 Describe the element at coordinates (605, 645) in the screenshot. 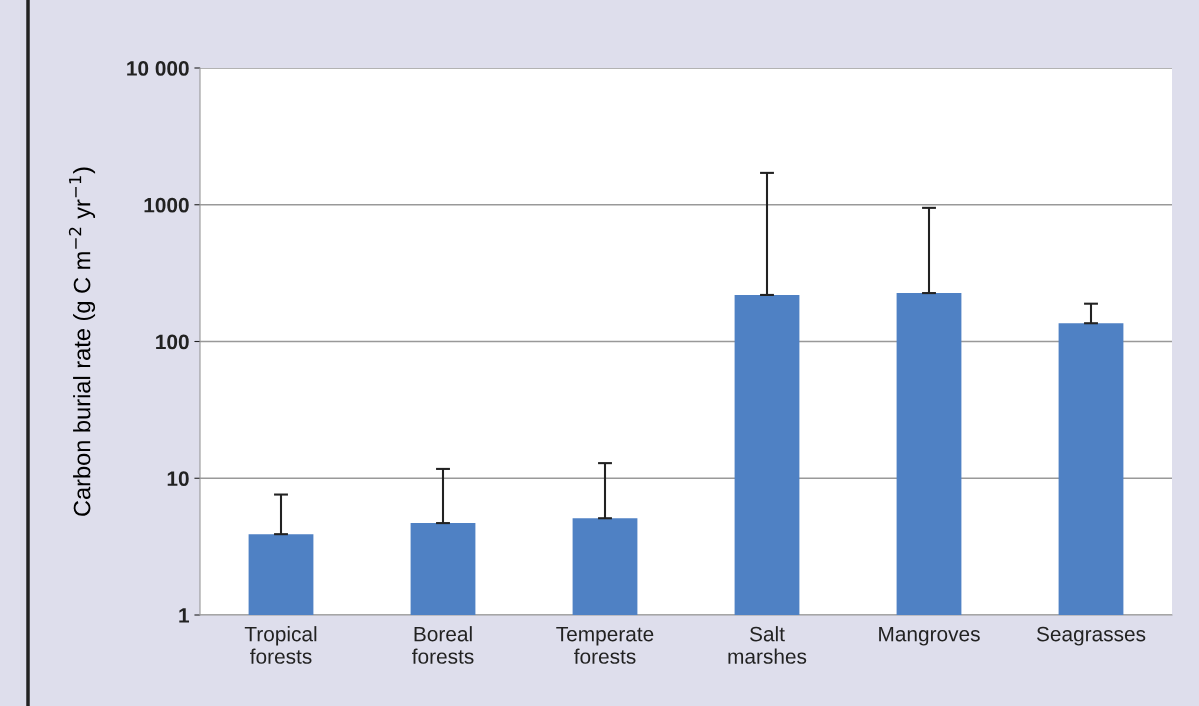

I see `x-tick-label: Temperate forests` at that location.